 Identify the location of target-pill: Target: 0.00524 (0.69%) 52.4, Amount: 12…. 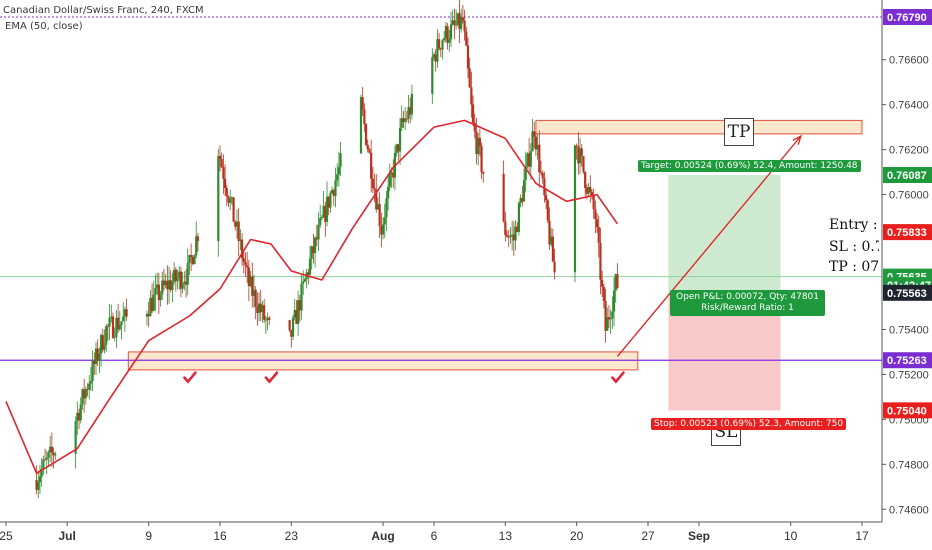
(749, 166).